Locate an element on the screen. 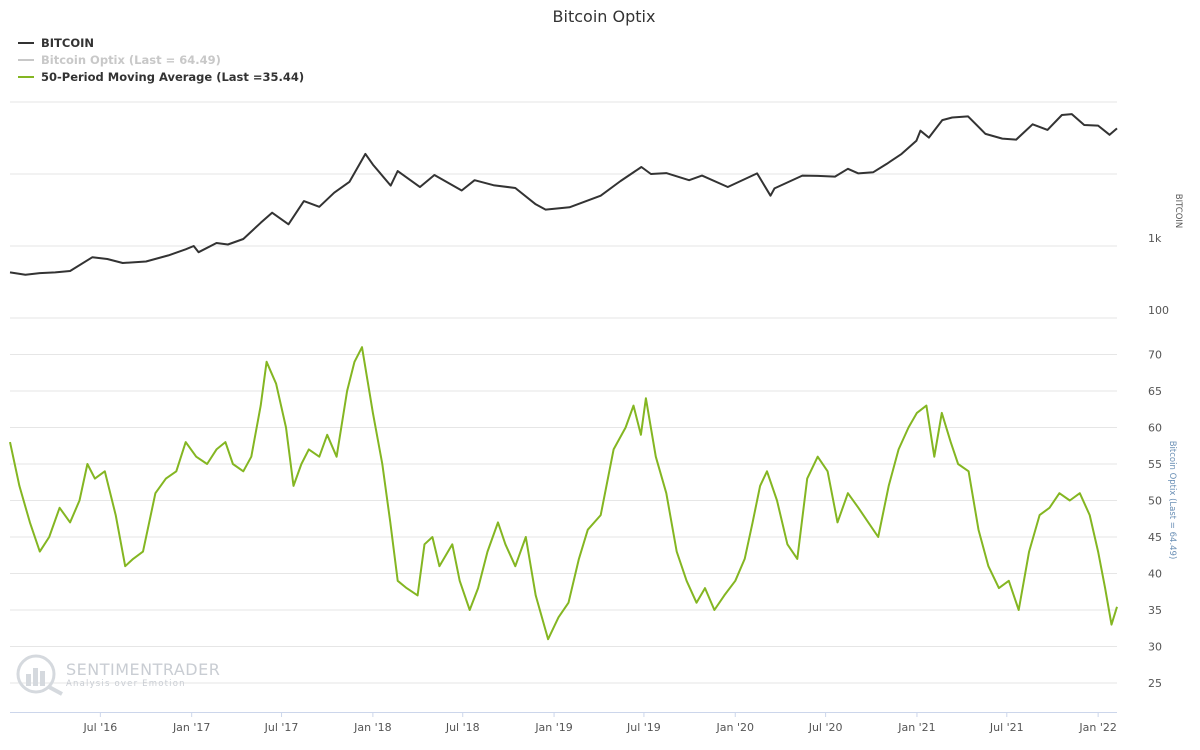  chart-title: Bitcoin Optix is located at coordinates (604, 16).